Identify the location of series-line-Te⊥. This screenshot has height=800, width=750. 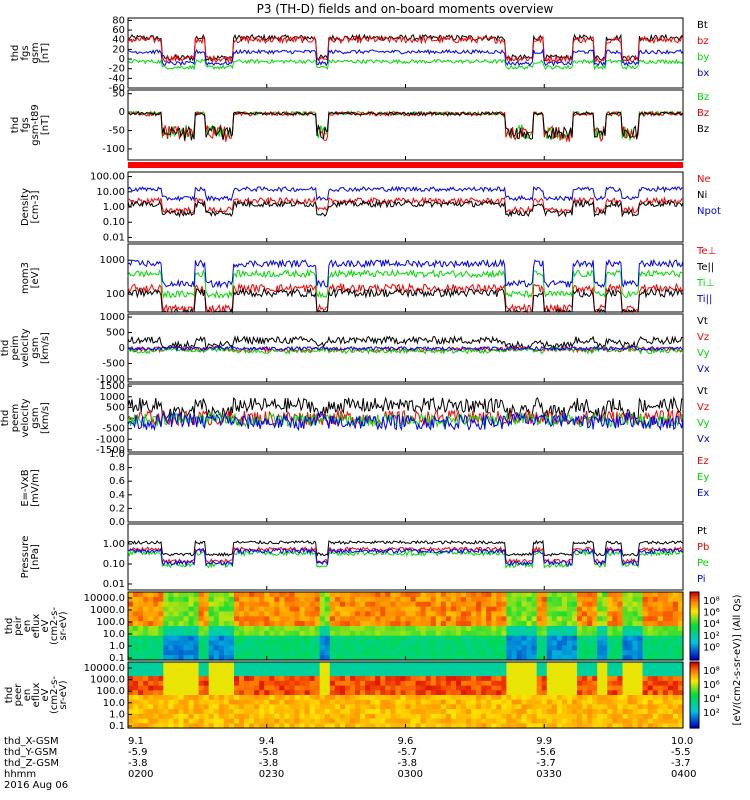
(405, 298).